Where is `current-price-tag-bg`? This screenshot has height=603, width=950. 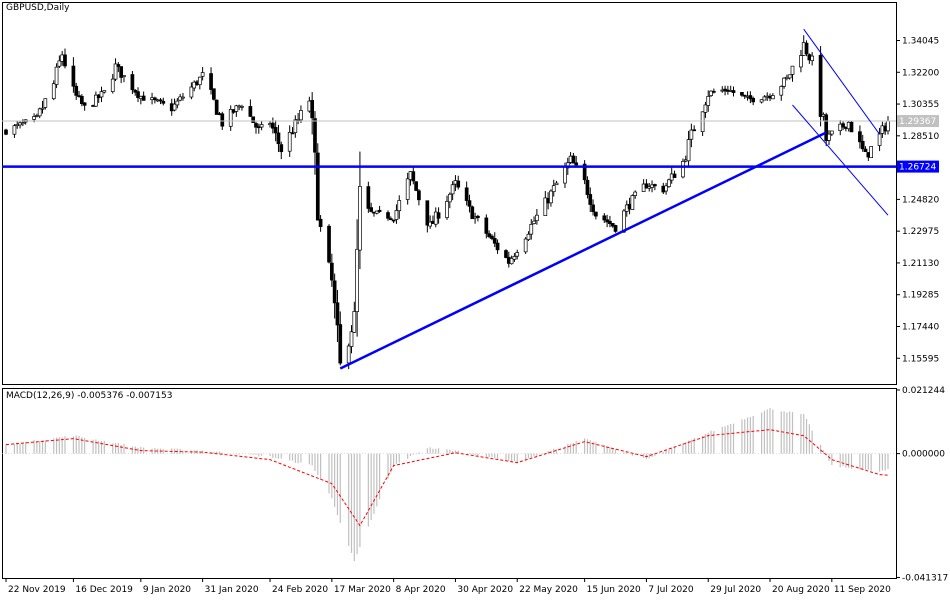
current-price-tag-bg is located at coordinates (918, 121).